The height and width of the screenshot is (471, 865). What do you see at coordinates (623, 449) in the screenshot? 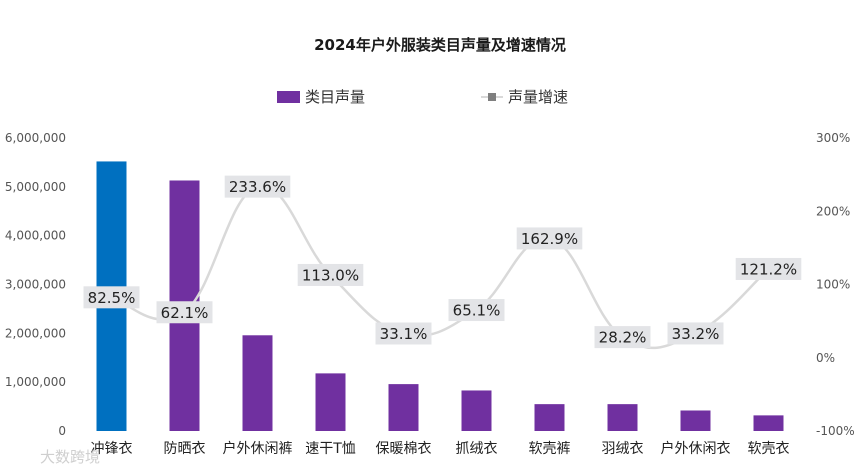
I see `x-tick-label: 羽绒衣` at bounding box center [623, 449].